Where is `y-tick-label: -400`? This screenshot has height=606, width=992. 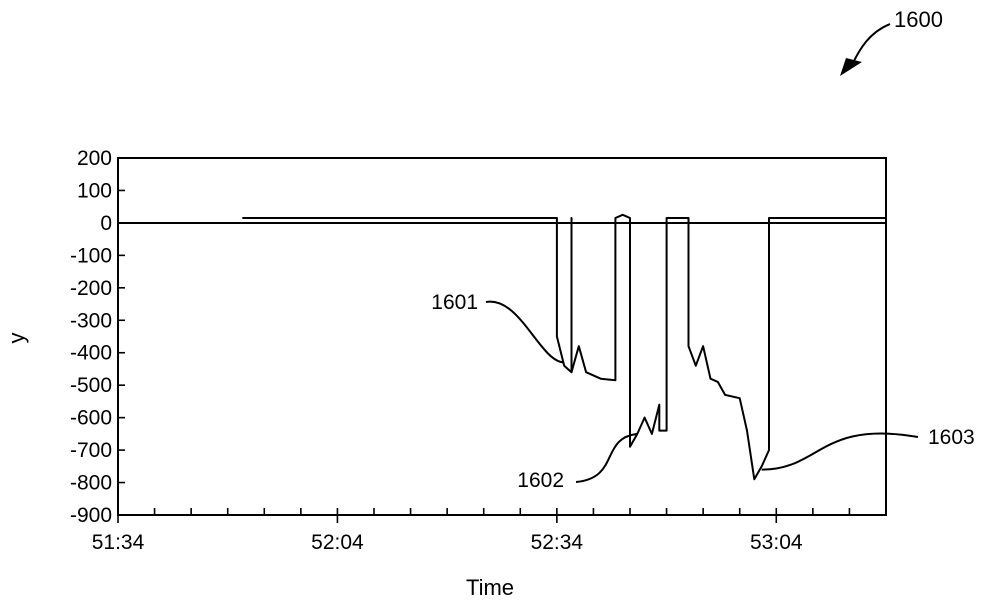
y-tick-label: -400 is located at coordinates (91, 353).